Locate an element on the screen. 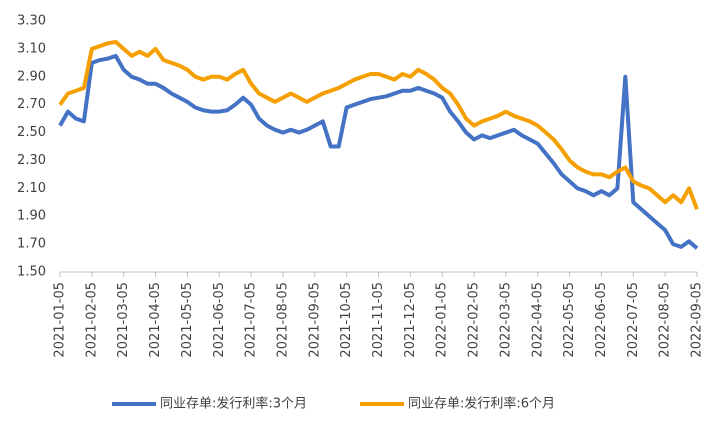 This screenshot has height=436, width=720. y-tick-label: 2.70 is located at coordinates (31, 104).